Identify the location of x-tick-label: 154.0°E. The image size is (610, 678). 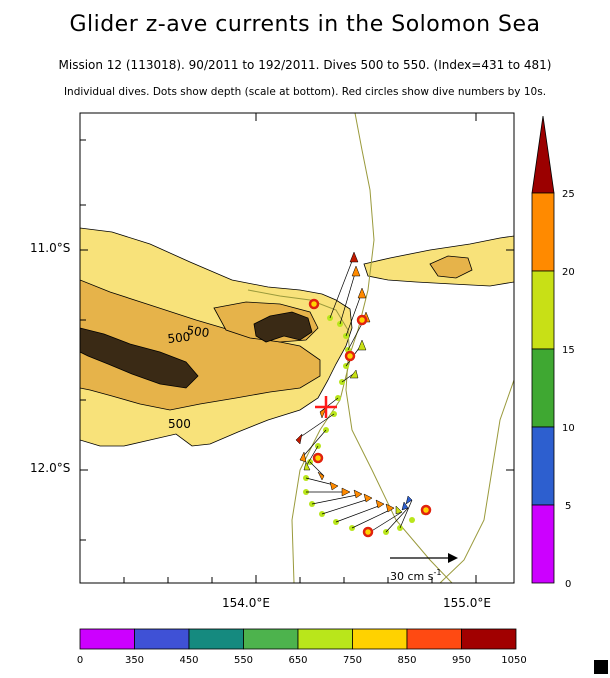
(246, 603).